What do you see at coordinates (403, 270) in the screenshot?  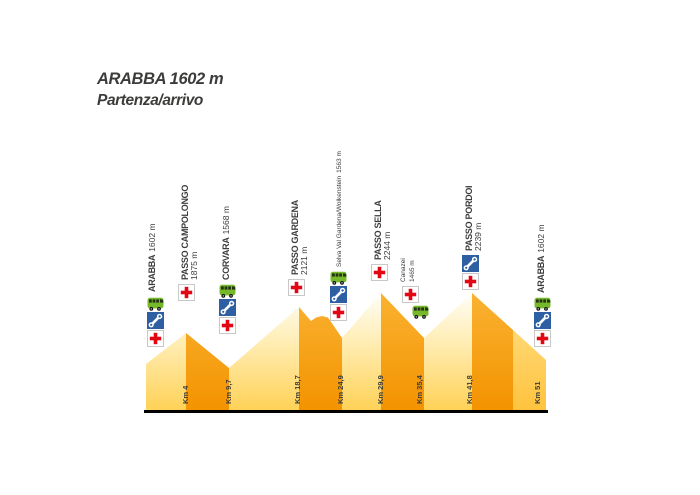 I see `station-name: Canazei` at bounding box center [403, 270].